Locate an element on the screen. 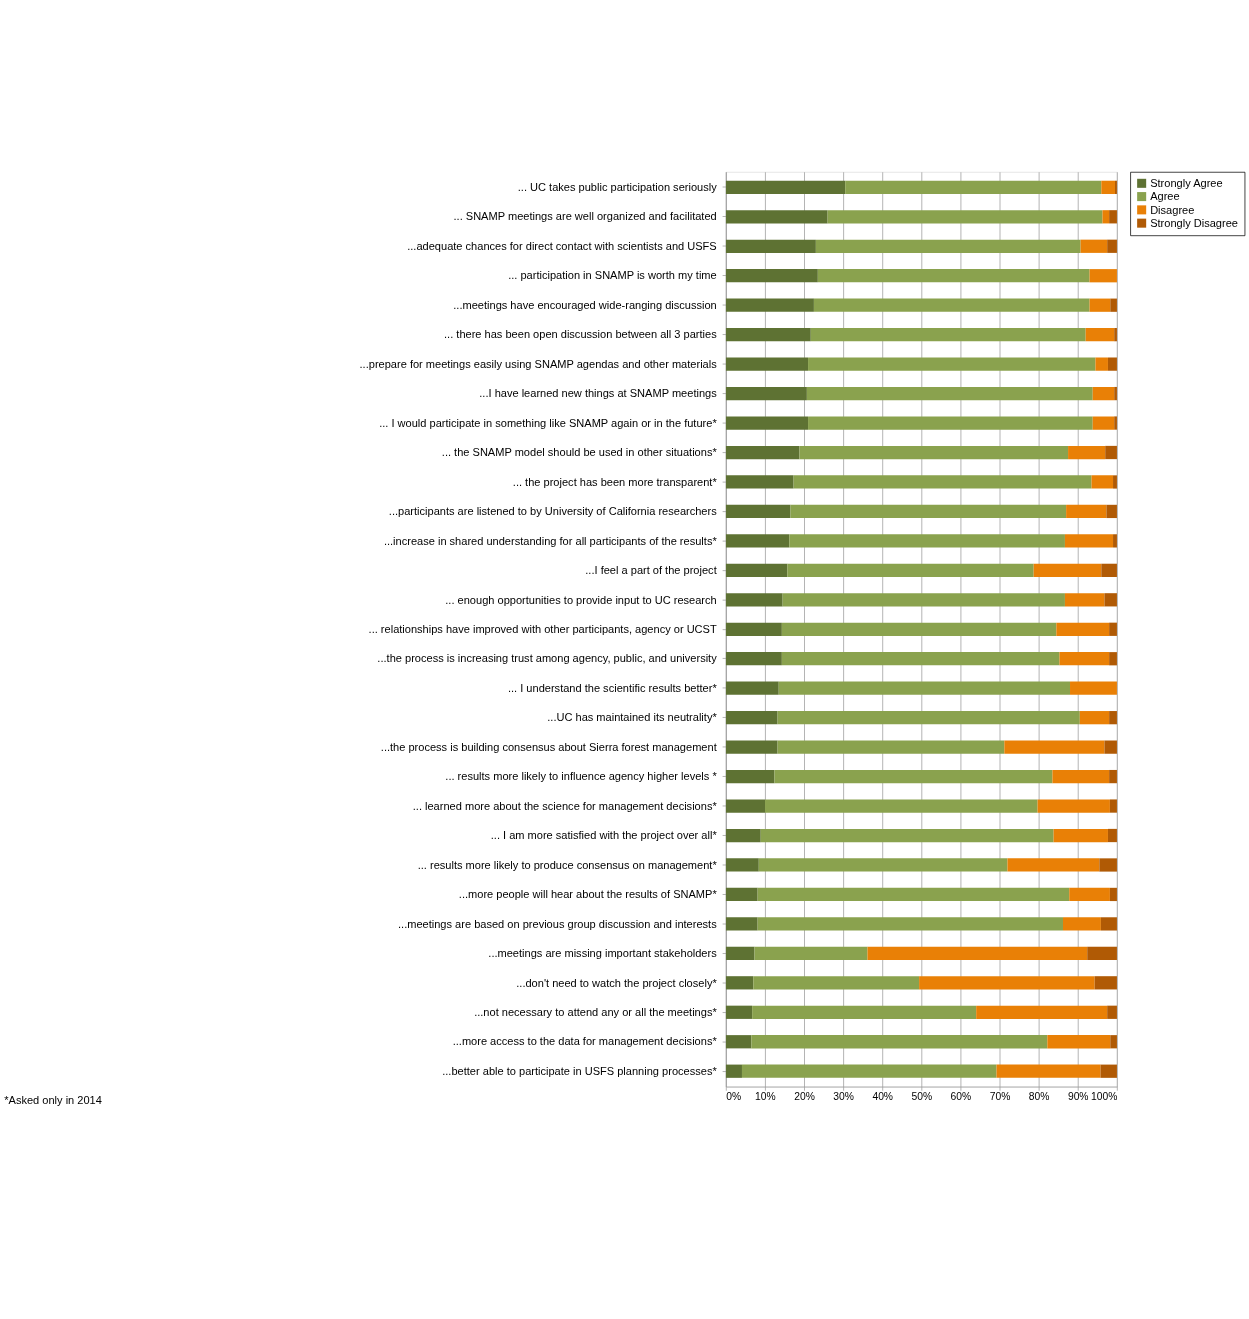  y-tick-label: ... results more likely to produce consensus on management* is located at coordinates (567, 864).